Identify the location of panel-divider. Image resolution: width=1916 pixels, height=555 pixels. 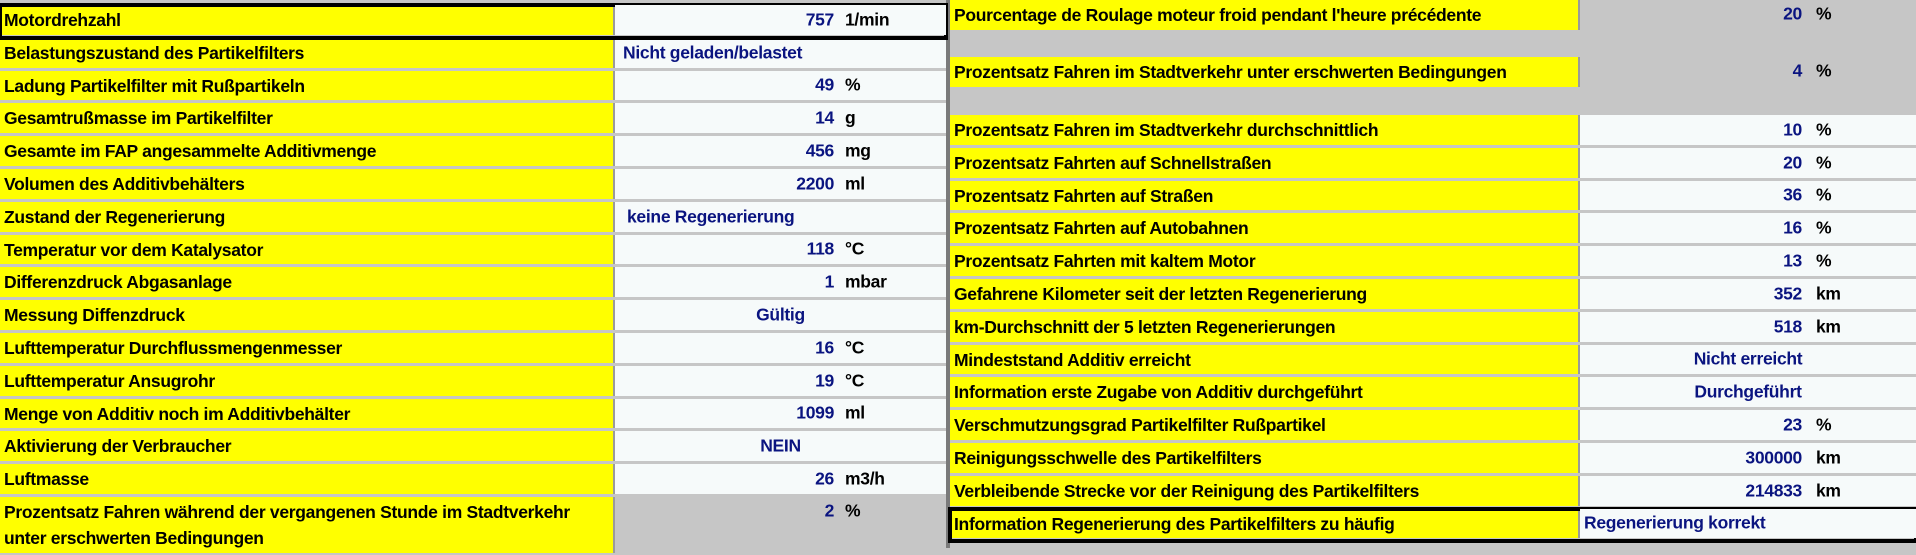
(948, 274).